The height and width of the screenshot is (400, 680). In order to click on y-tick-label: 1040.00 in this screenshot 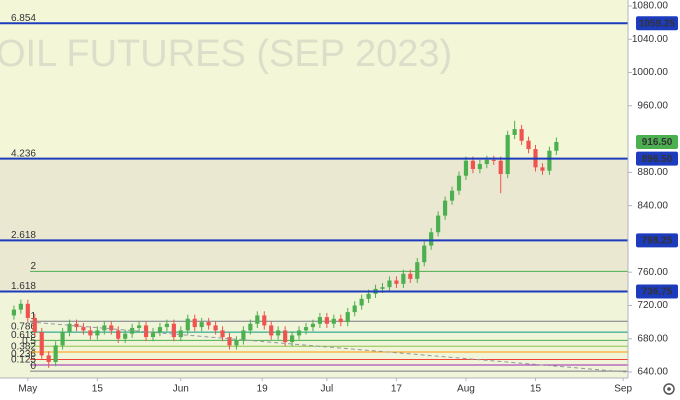, I will do `click(650, 39)`.